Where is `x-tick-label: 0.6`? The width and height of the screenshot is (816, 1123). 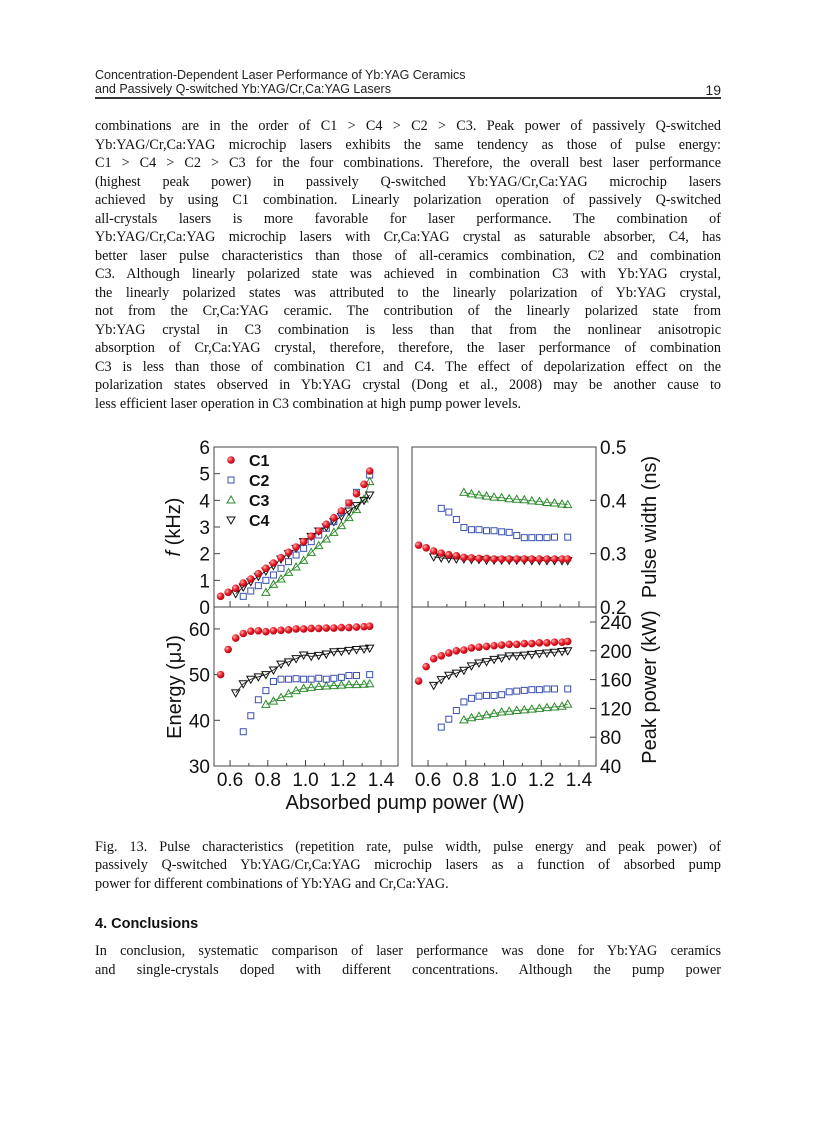
x-tick-label: 0.6 is located at coordinates (428, 780).